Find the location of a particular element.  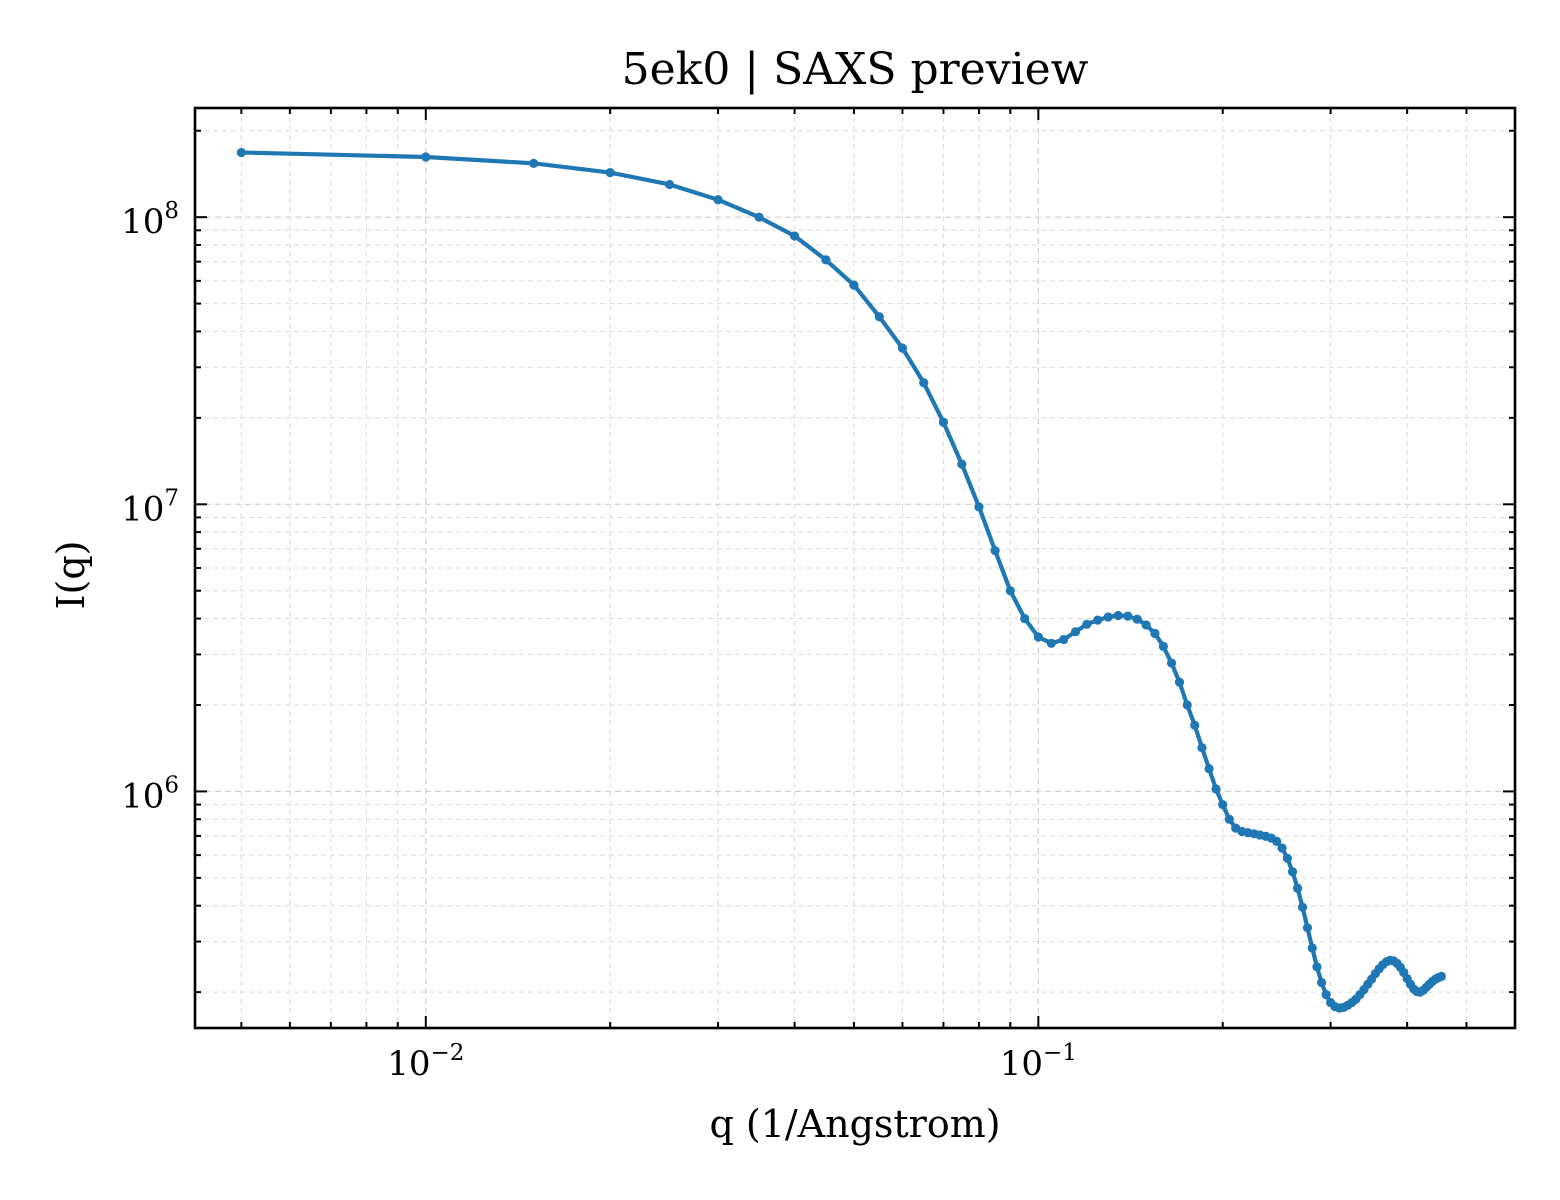

y-tick-label: 10⁷ is located at coordinates (150, 507).